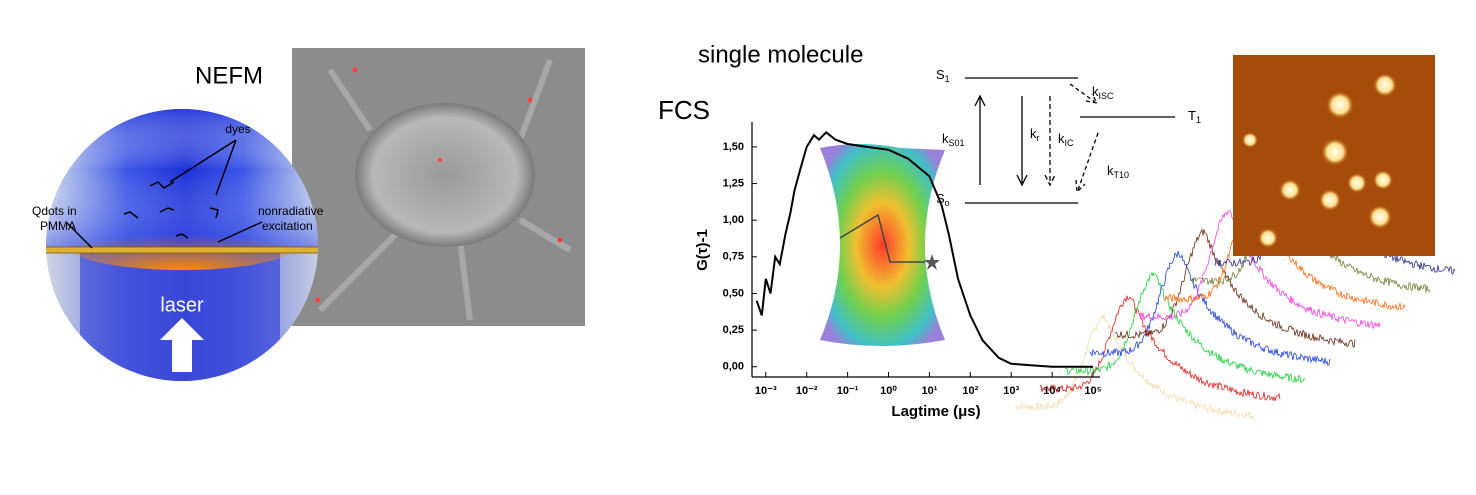 The height and width of the screenshot is (495, 1476). Describe the element at coordinates (733, 367) in the screenshot. I see `y-tick-label: 0,00` at that location.